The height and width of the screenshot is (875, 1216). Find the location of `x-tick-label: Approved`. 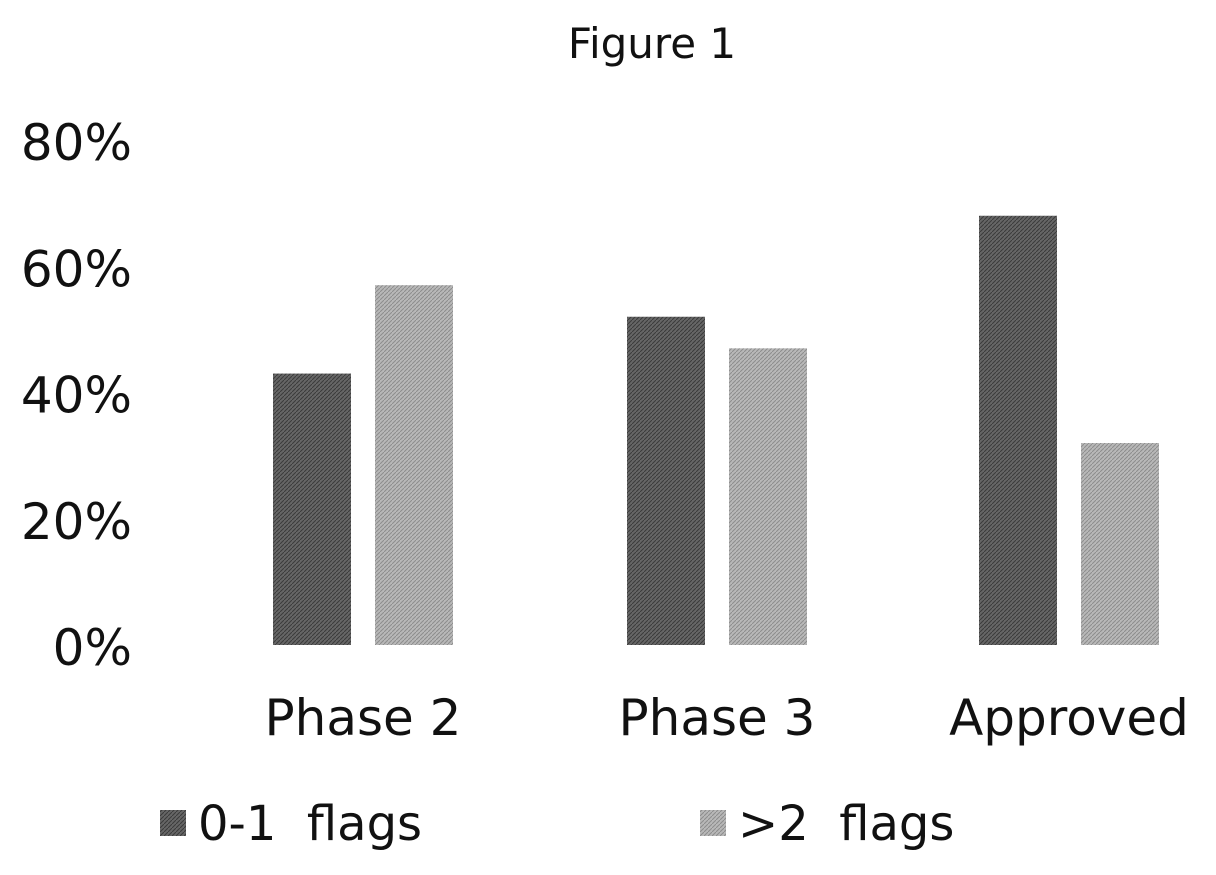

x-tick-label: Approved is located at coordinates (1069, 718).